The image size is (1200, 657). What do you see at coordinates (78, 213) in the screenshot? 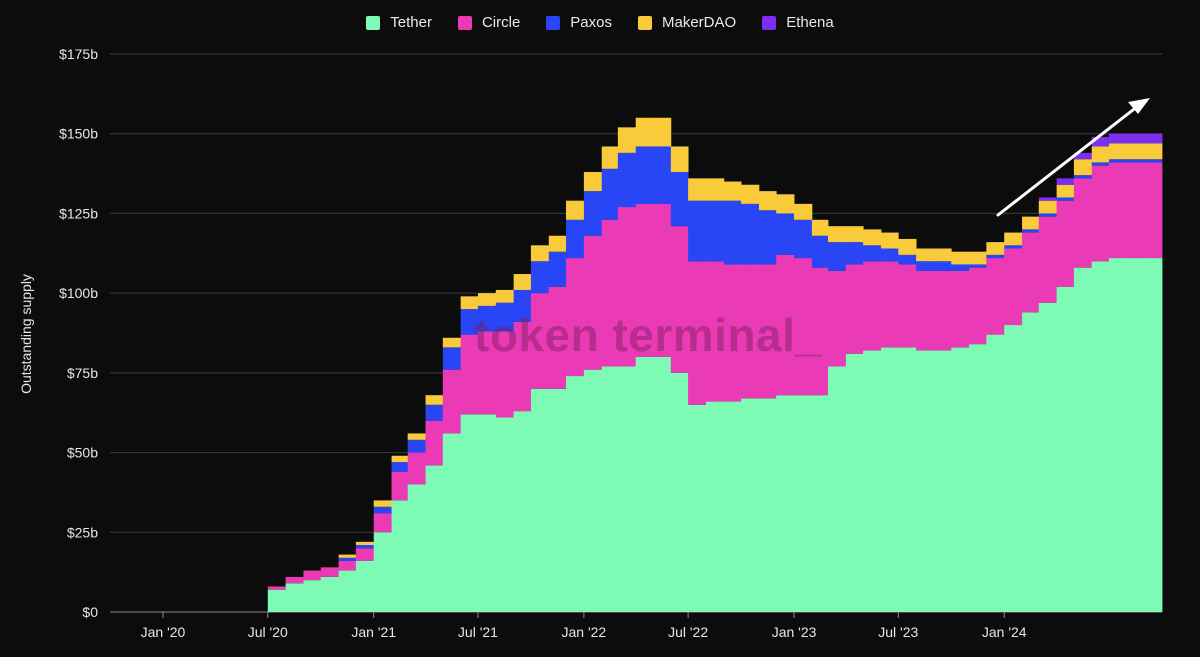
I see `y-tick-label: $125b` at bounding box center [78, 213].